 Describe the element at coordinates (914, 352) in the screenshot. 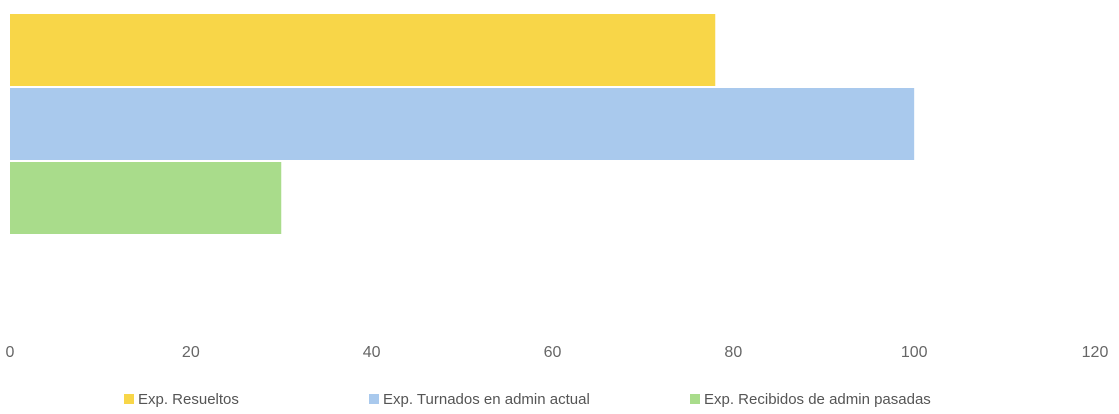

I see `x-tick-label: 100` at that location.